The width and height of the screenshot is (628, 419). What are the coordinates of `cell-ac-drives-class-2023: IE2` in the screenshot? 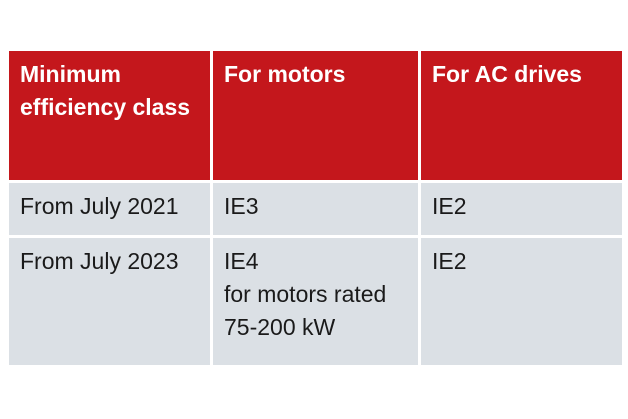 It's located at (521, 301).